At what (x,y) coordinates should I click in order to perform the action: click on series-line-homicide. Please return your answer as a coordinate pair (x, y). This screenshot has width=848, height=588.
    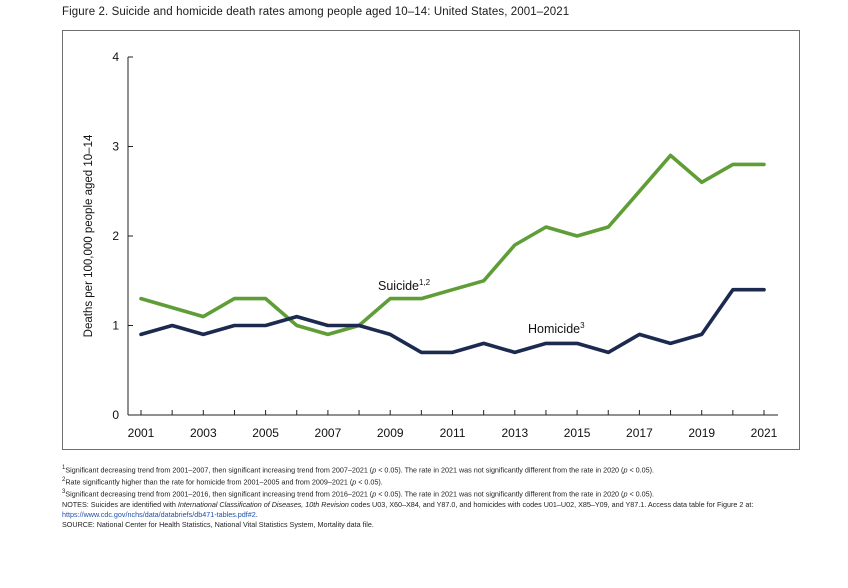
    Looking at the image, I should click on (452, 321).